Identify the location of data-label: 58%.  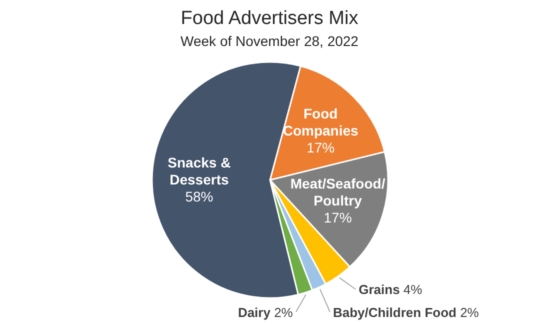
(199, 196).